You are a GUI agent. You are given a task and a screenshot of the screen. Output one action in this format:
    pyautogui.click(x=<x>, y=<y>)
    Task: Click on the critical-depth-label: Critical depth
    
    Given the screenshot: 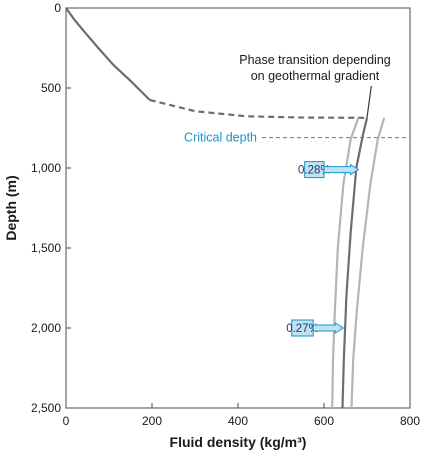 What is the action you would take?
    pyautogui.click(x=220, y=138)
    